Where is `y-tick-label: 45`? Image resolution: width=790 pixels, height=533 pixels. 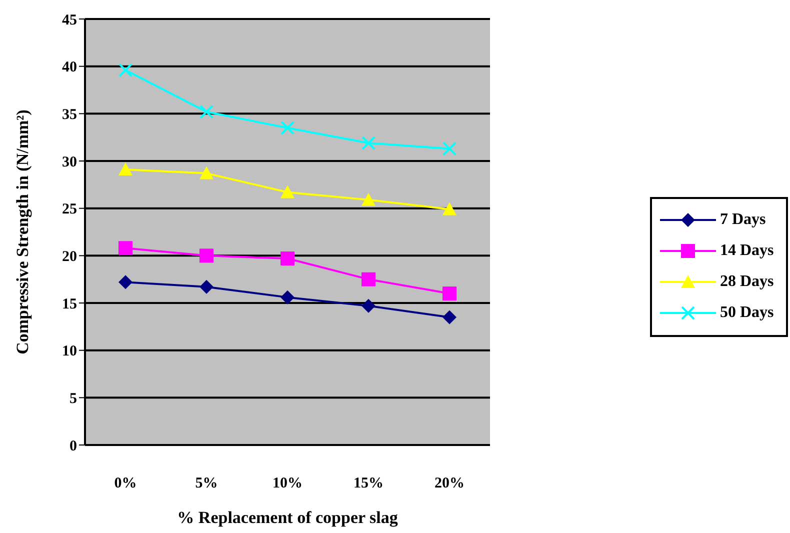
y-tick-label: 45 is located at coordinates (69, 20).